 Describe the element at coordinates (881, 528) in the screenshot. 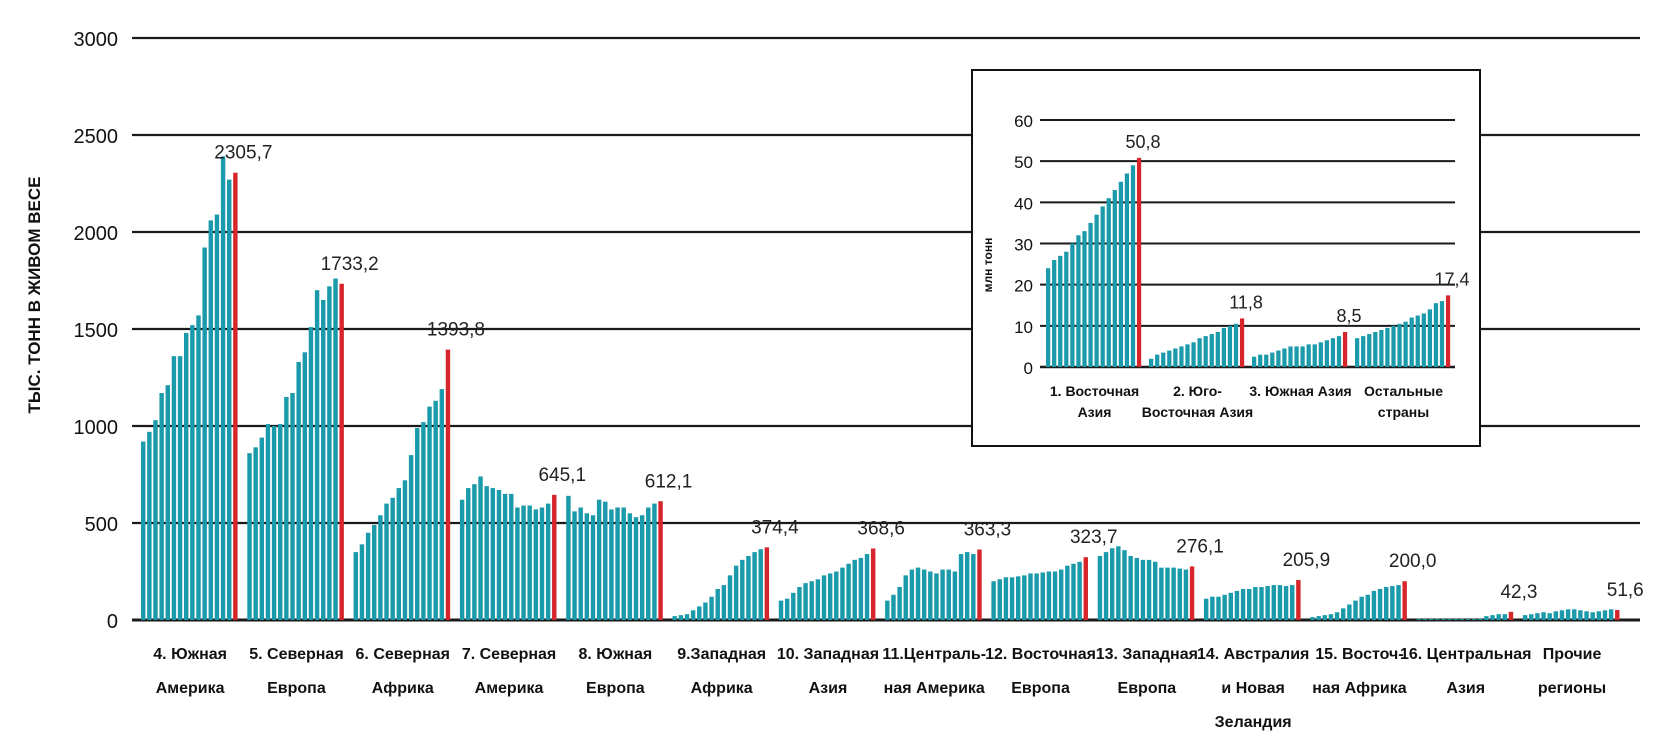

I see `main-data-label: 368,6` at that location.